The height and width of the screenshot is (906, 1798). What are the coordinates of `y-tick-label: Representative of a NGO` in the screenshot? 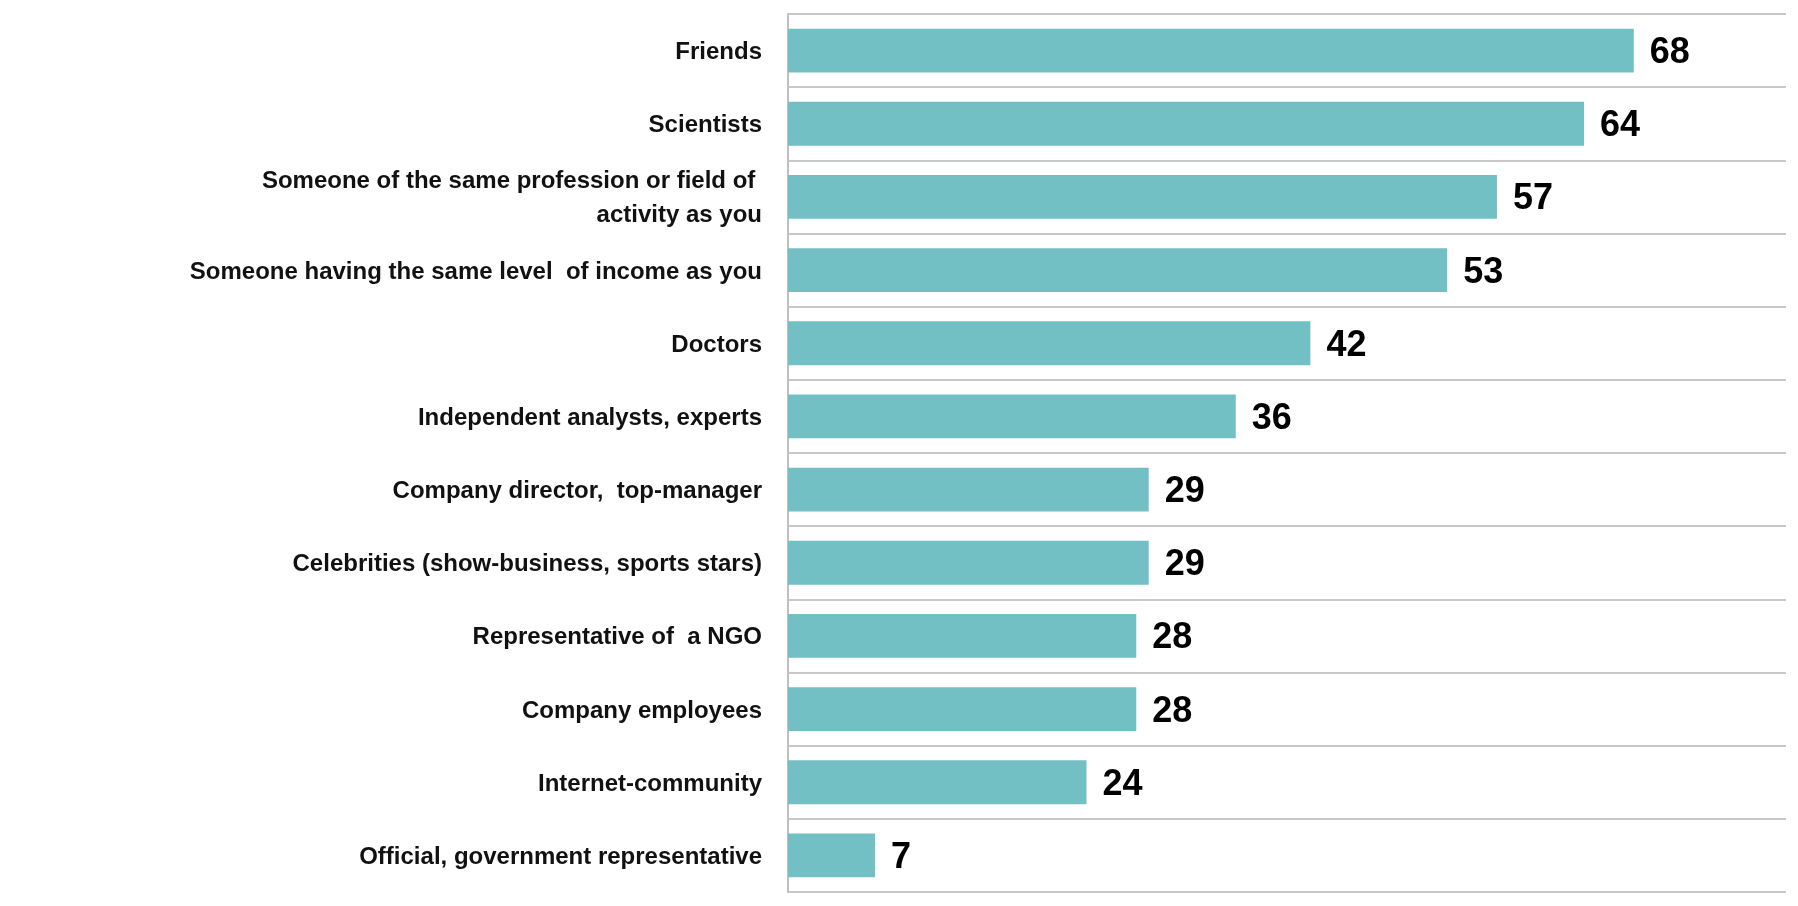 It's located at (617, 636).